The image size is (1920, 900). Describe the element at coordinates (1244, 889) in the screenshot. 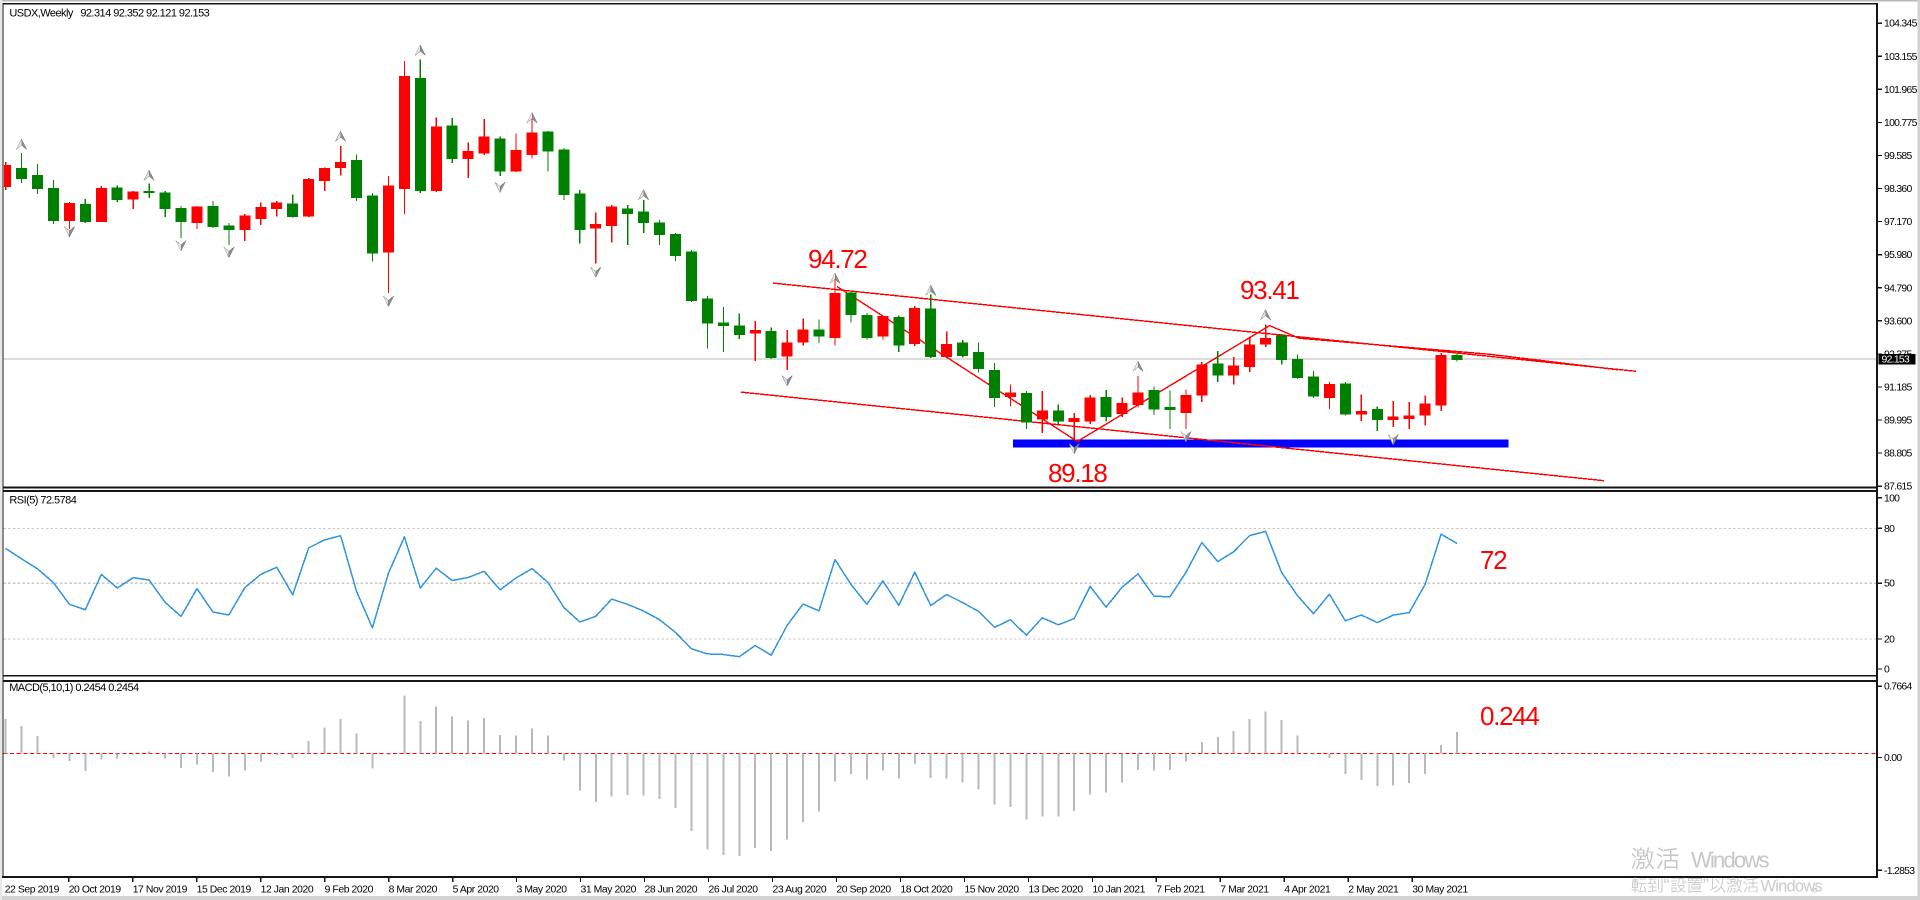

I see `svg-text: 7 Mar 2021` at that location.